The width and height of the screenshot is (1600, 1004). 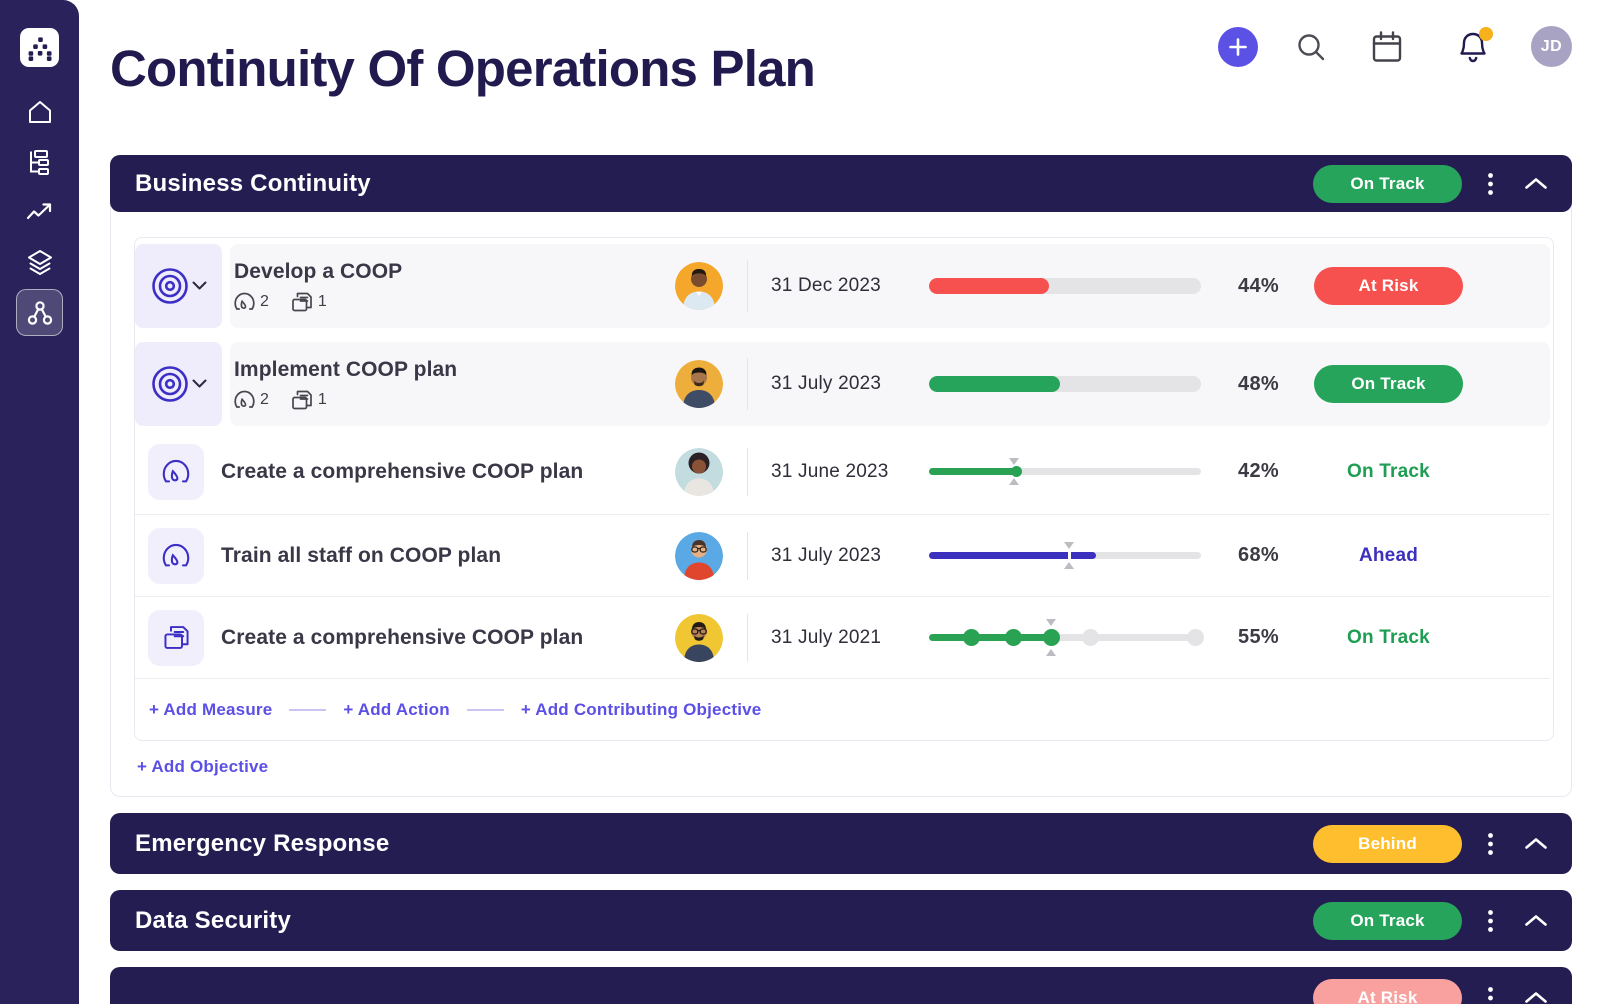 What do you see at coordinates (262, 843) in the screenshot?
I see `section-title: Emergency Response` at bounding box center [262, 843].